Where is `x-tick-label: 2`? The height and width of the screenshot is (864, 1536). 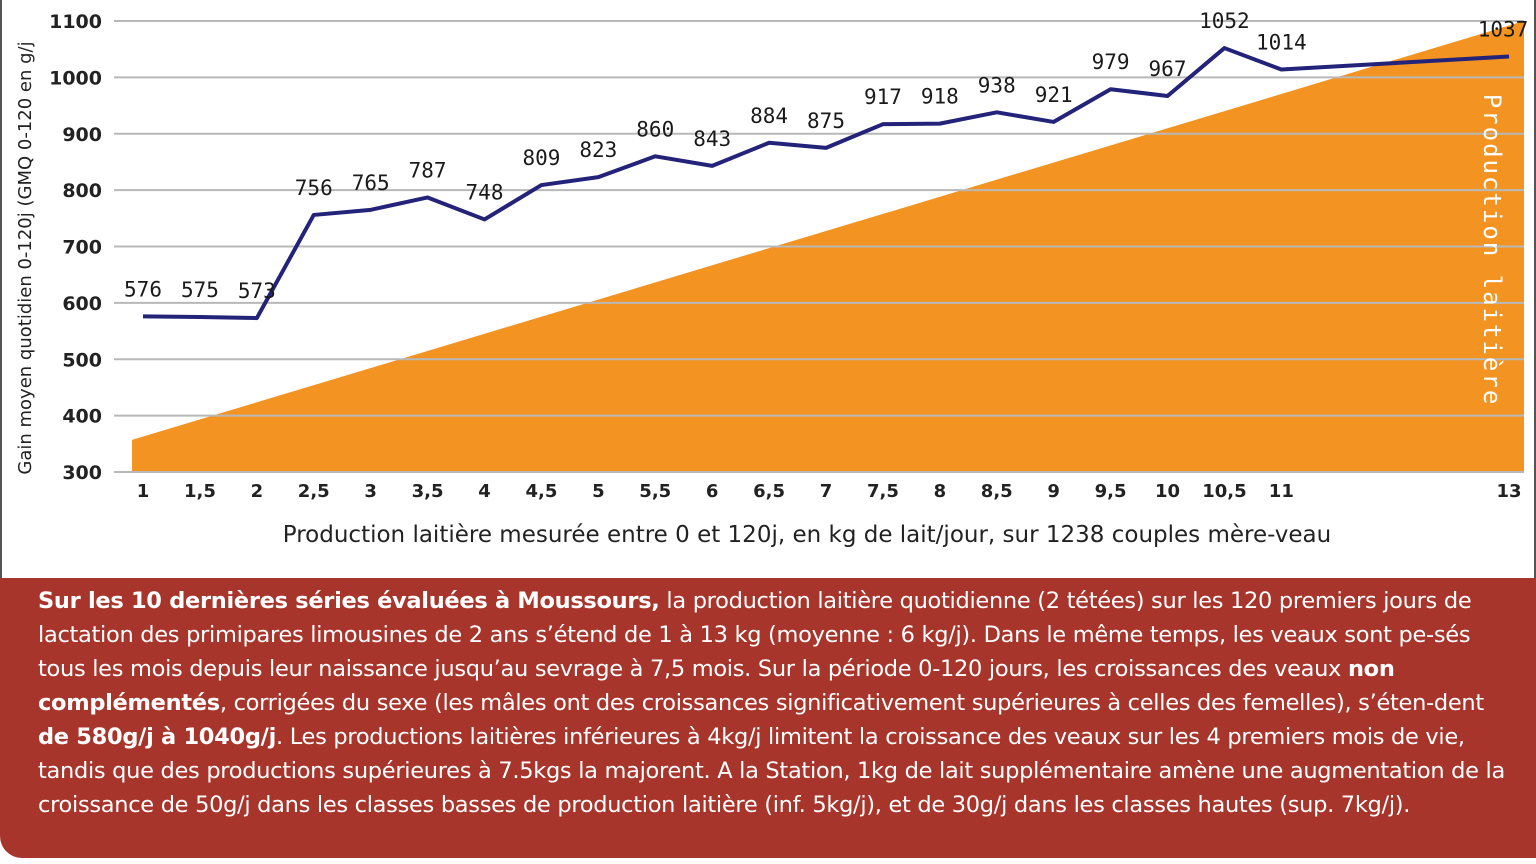
x-tick-label: 2 is located at coordinates (257, 491).